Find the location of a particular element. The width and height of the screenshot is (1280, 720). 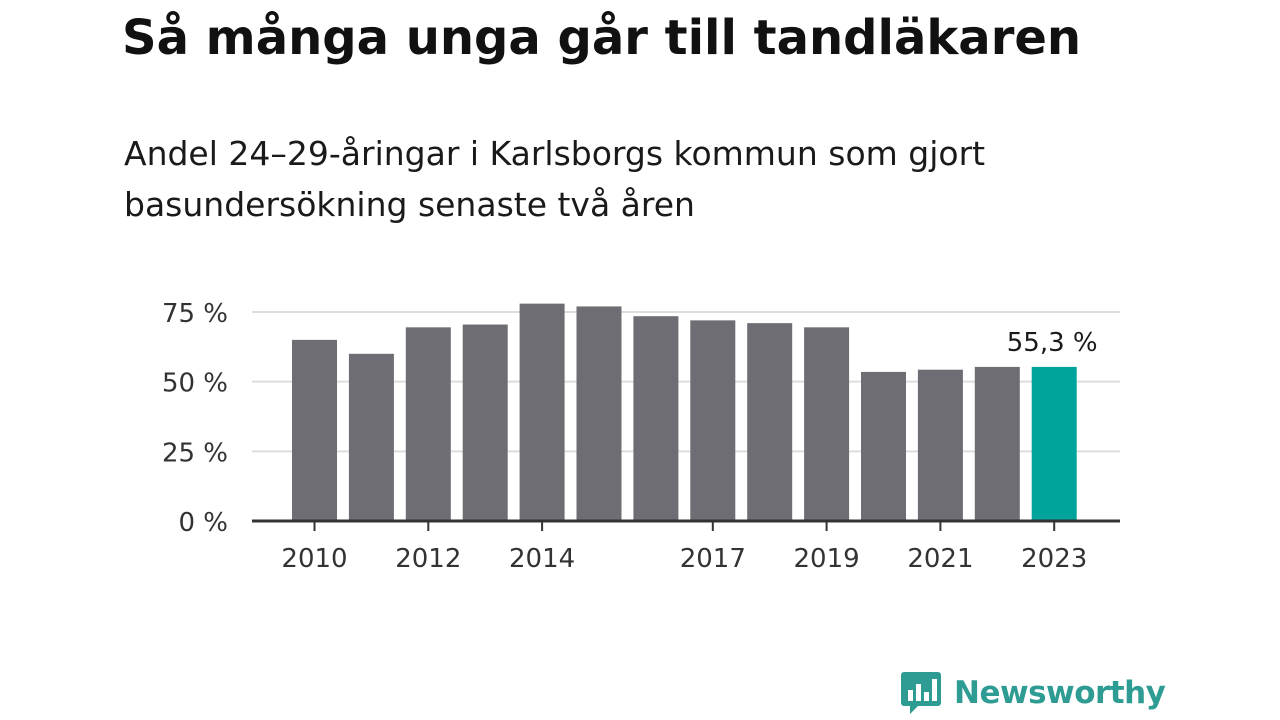

x-tick-label: 2019 is located at coordinates (827, 559).